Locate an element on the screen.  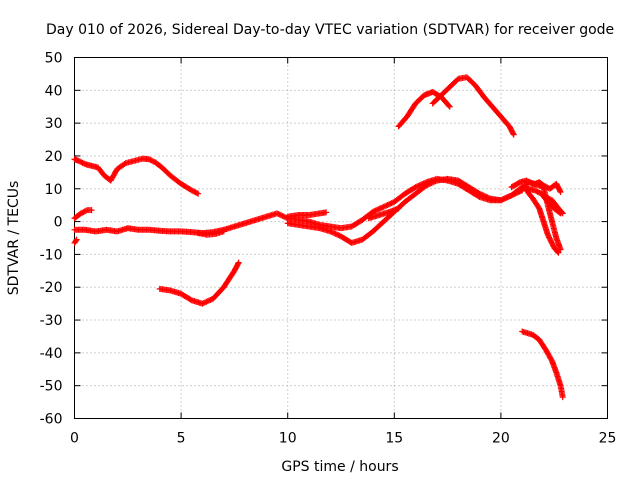
y-tick-labels: -60 -50 -40 -30 -20 -10 0 10 20 30 40 50 is located at coordinates (51, 239).